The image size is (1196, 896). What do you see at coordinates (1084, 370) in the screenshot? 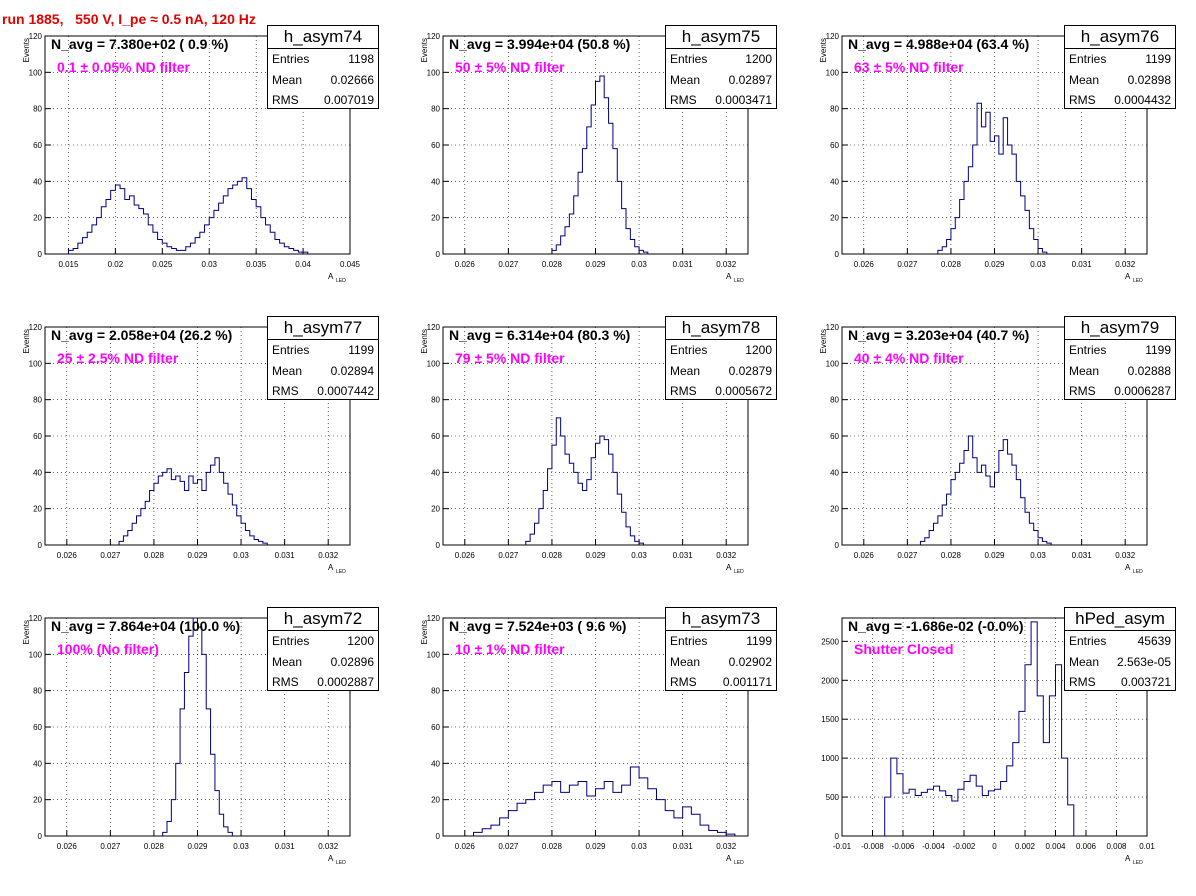
I see `stats-mean-label: Mean` at bounding box center [1084, 370].